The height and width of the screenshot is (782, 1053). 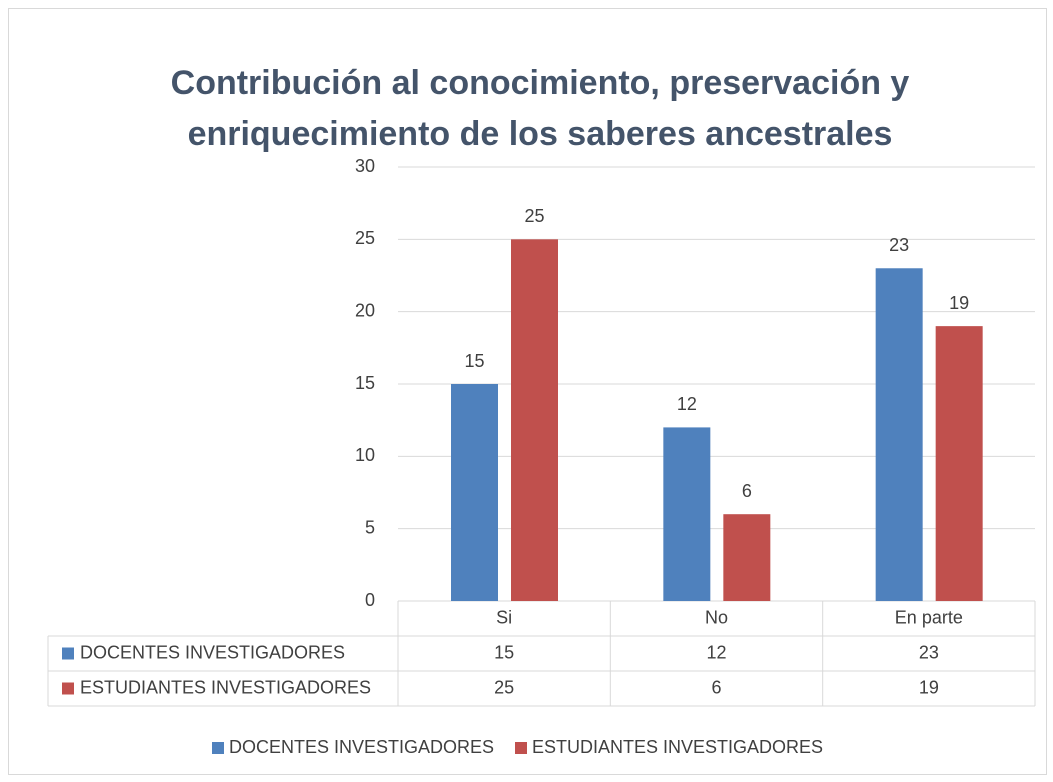 I want to click on y-tick-label: 30, so click(x=365, y=166).